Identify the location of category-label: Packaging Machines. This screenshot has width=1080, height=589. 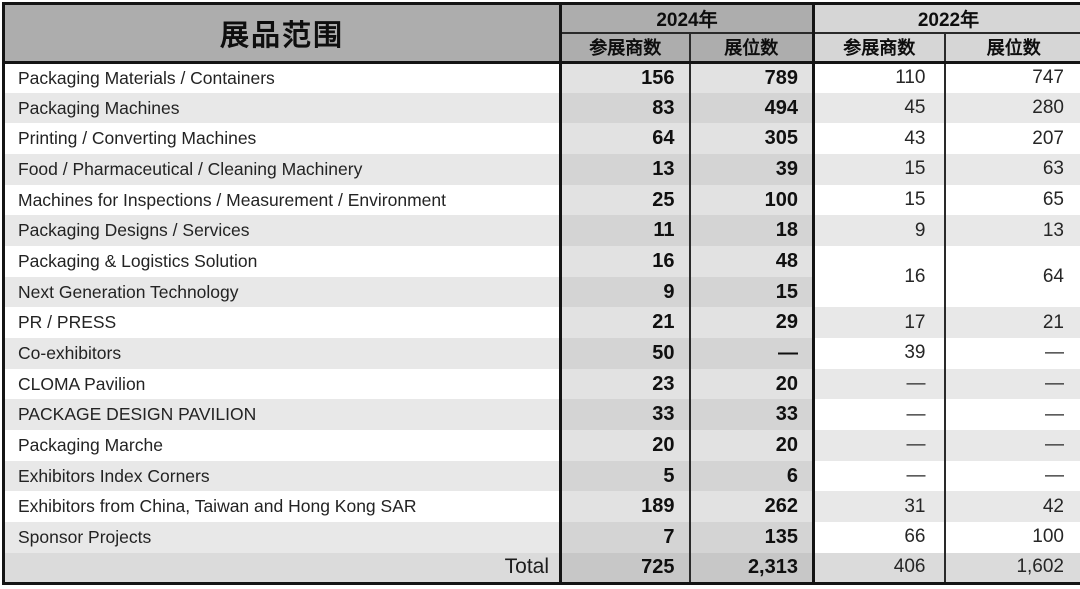
(282, 108).